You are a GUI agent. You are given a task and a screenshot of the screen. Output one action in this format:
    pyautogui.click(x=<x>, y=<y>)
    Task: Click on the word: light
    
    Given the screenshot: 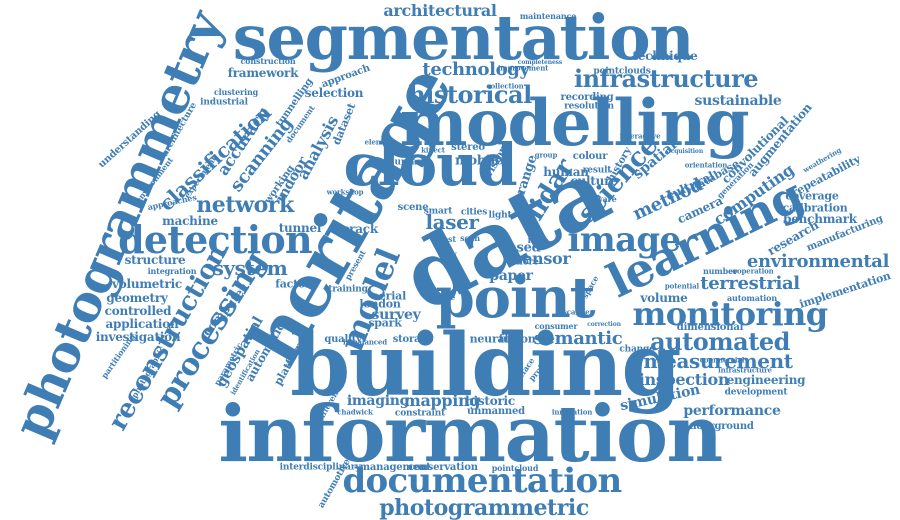 What is the action you would take?
    pyautogui.click(x=500, y=215)
    